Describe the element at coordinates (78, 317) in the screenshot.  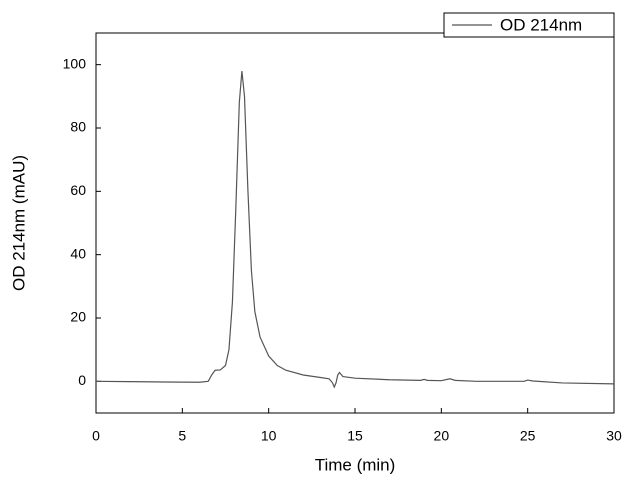
I see `y-tick-label: 20` at that location.